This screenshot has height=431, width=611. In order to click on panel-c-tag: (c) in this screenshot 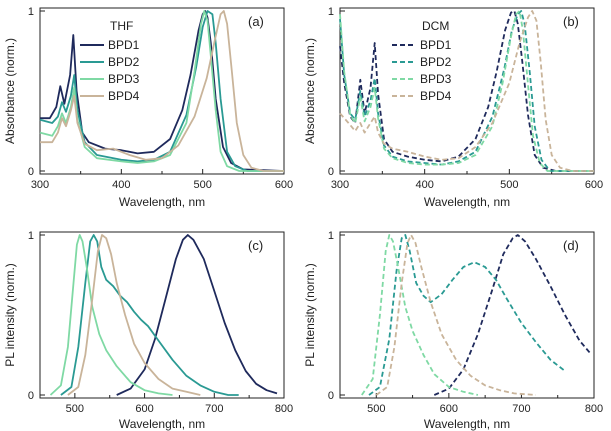, I will do `click(255, 245)`.